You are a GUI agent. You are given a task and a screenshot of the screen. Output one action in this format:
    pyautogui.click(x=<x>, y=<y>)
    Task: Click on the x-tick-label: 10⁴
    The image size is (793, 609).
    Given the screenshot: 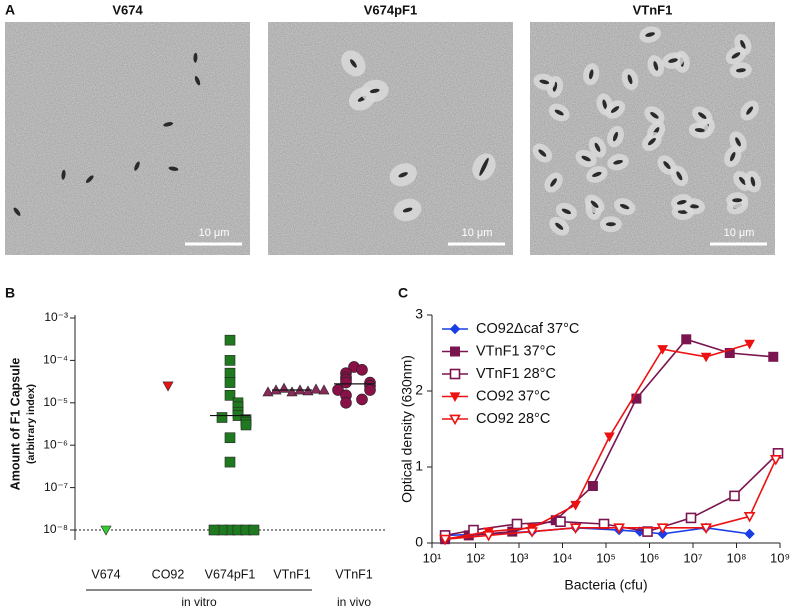 What is the action you would take?
    pyautogui.click(x=562, y=557)
    